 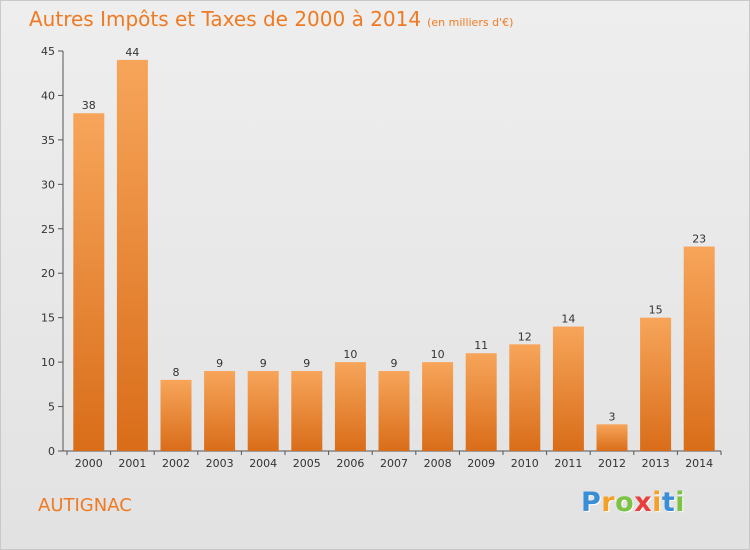 What do you see at coordinates (89, 105) in the screenshot?
I see `value-label-2000: 38` at bounding box center [89, 105].